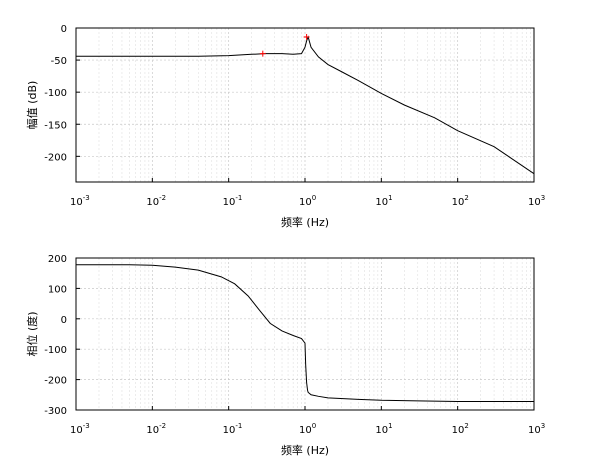 This screenshot has height=460, width=610. I want to click on y-axis-label: 相位 (度), so click(32, 333).